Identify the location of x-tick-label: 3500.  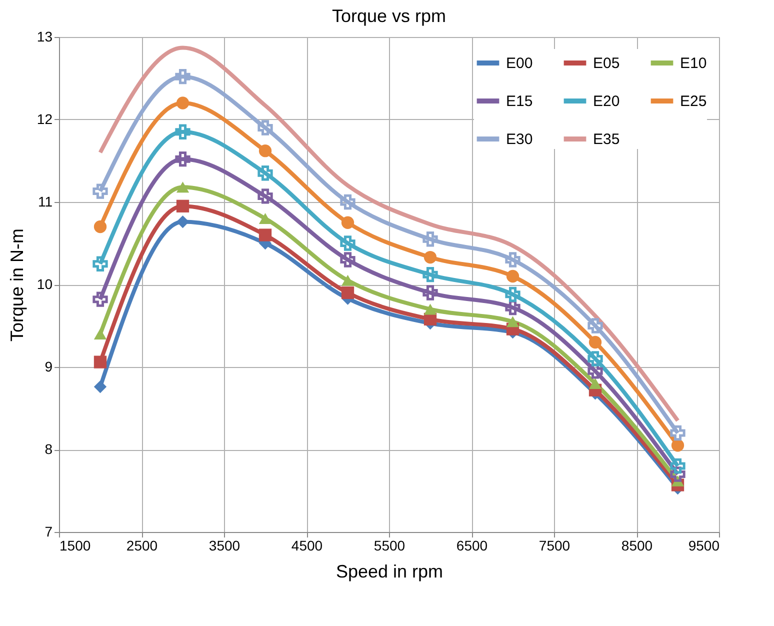
(224, 546).